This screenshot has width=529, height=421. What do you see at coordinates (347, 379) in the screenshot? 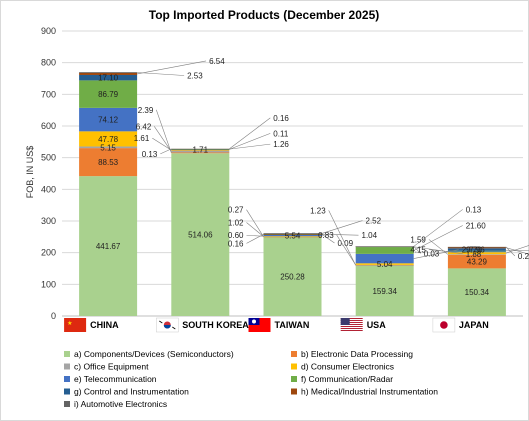
I see `legend-label: f) Communication/Radar` at bounding box center [347, 379].